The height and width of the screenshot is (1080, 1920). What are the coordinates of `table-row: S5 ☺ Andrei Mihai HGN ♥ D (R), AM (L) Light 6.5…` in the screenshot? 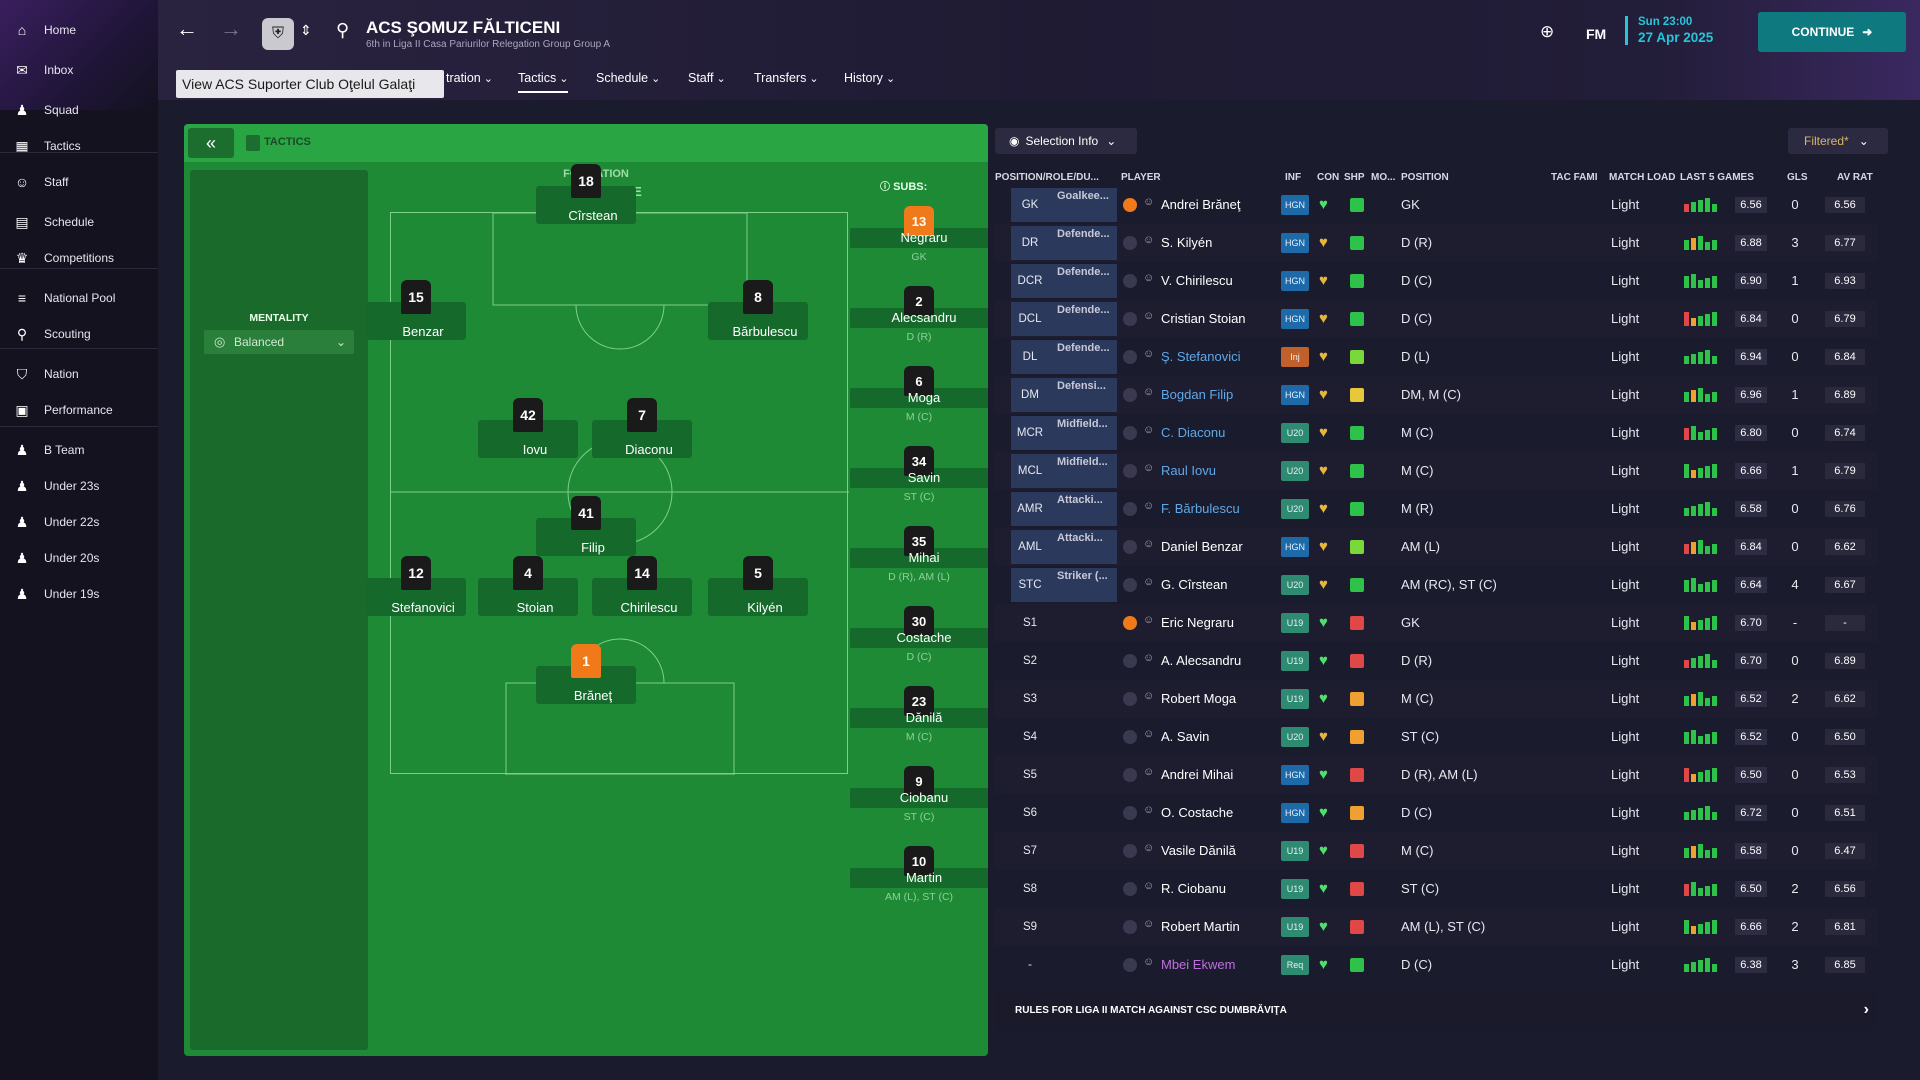 It's located at (1436, 775).